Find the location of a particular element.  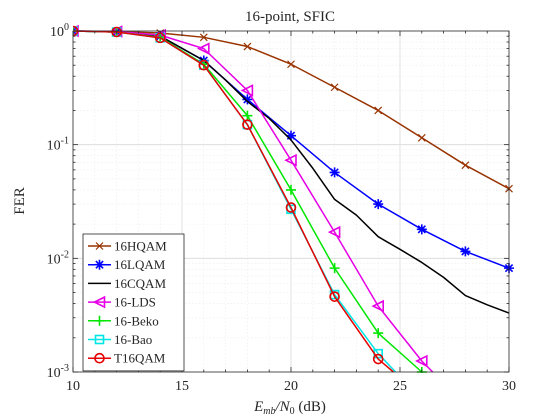

x-tick-label: 10 is located at coordinates (73, 386).